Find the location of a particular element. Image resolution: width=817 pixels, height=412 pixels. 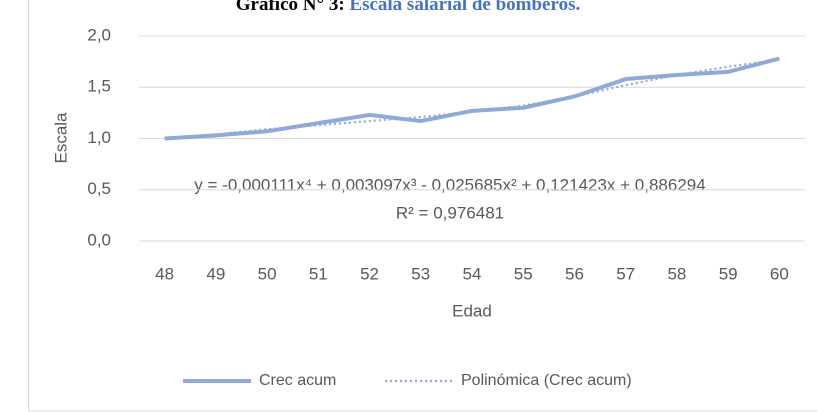

y-axis-title: Escala is located at coordinates (60, 138).